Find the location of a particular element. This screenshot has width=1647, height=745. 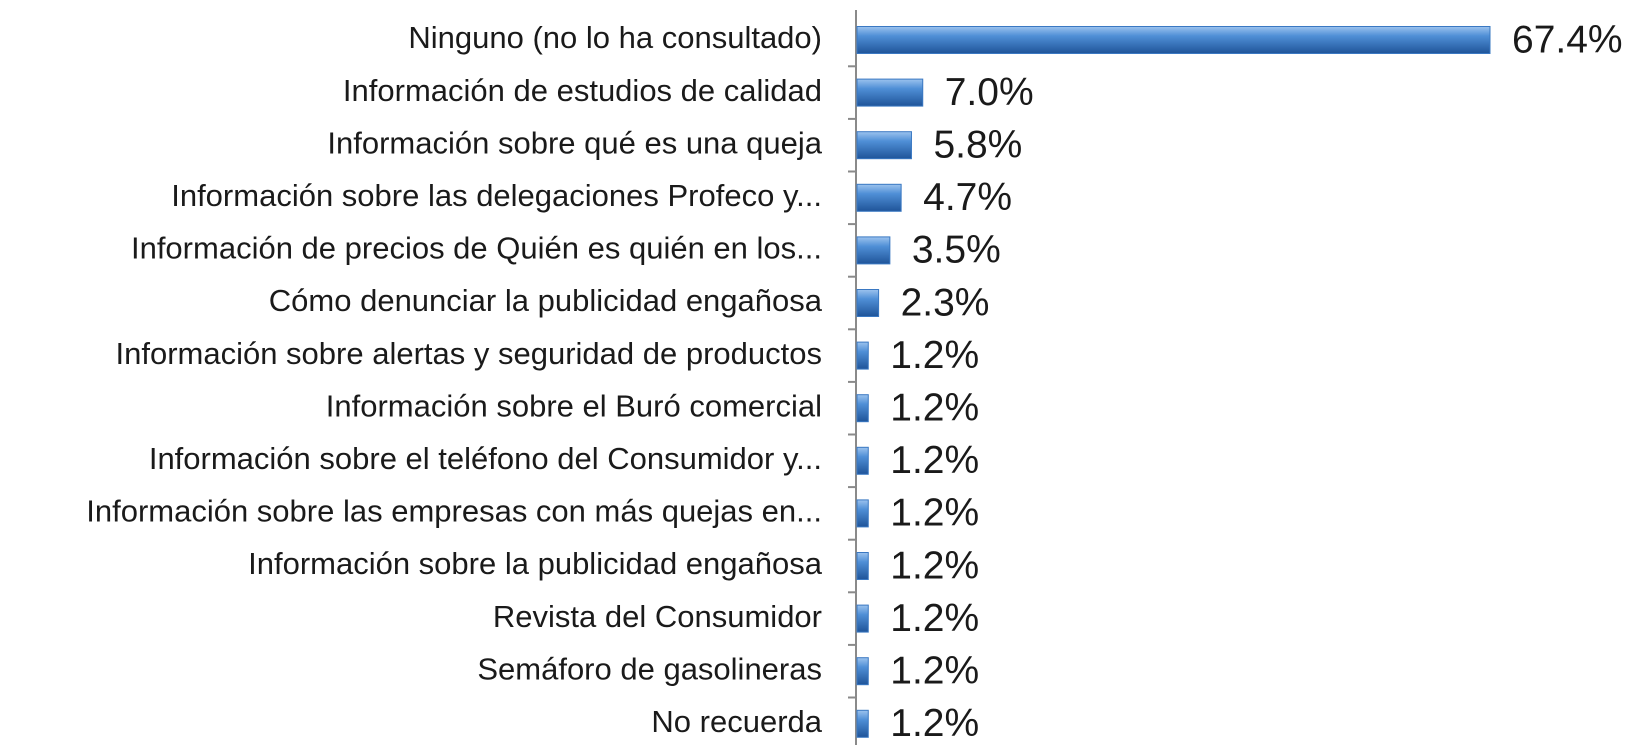

category-label: Información sobre la publicidad engañosa is located at coordinates (535, 563).